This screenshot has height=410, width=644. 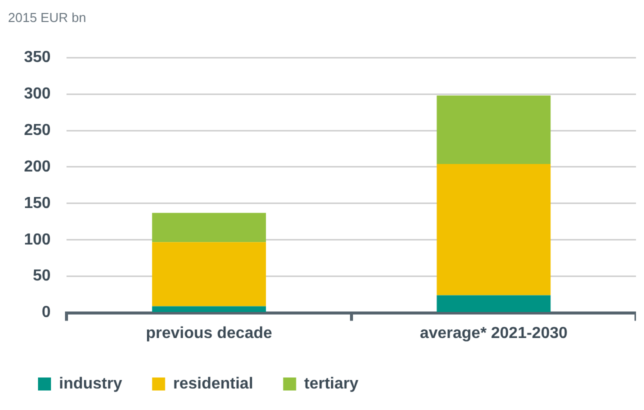 I want to click on y-axis-title: 2015 EUR bn, so click(x=47, y=17).